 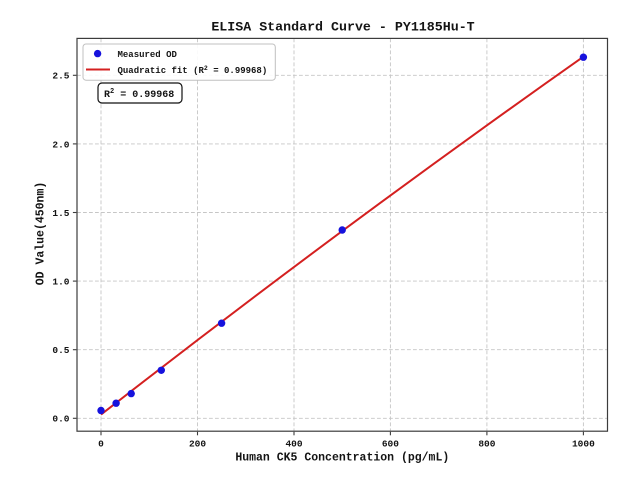 I want to click on svg-text: 0, so click(x=101, y=444).